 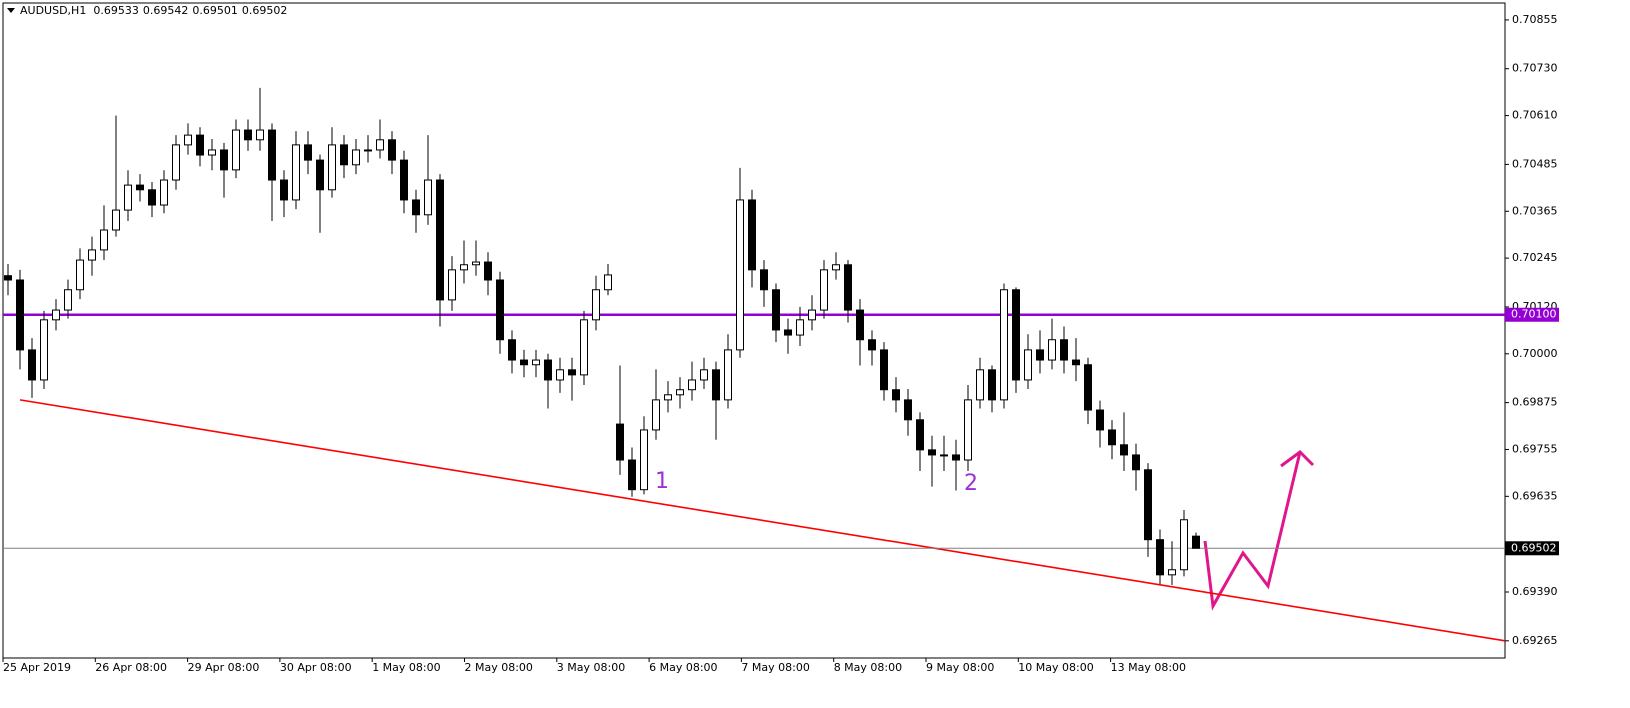 I want to click on price-label: 0.69502, so click(x=1534, y=547).